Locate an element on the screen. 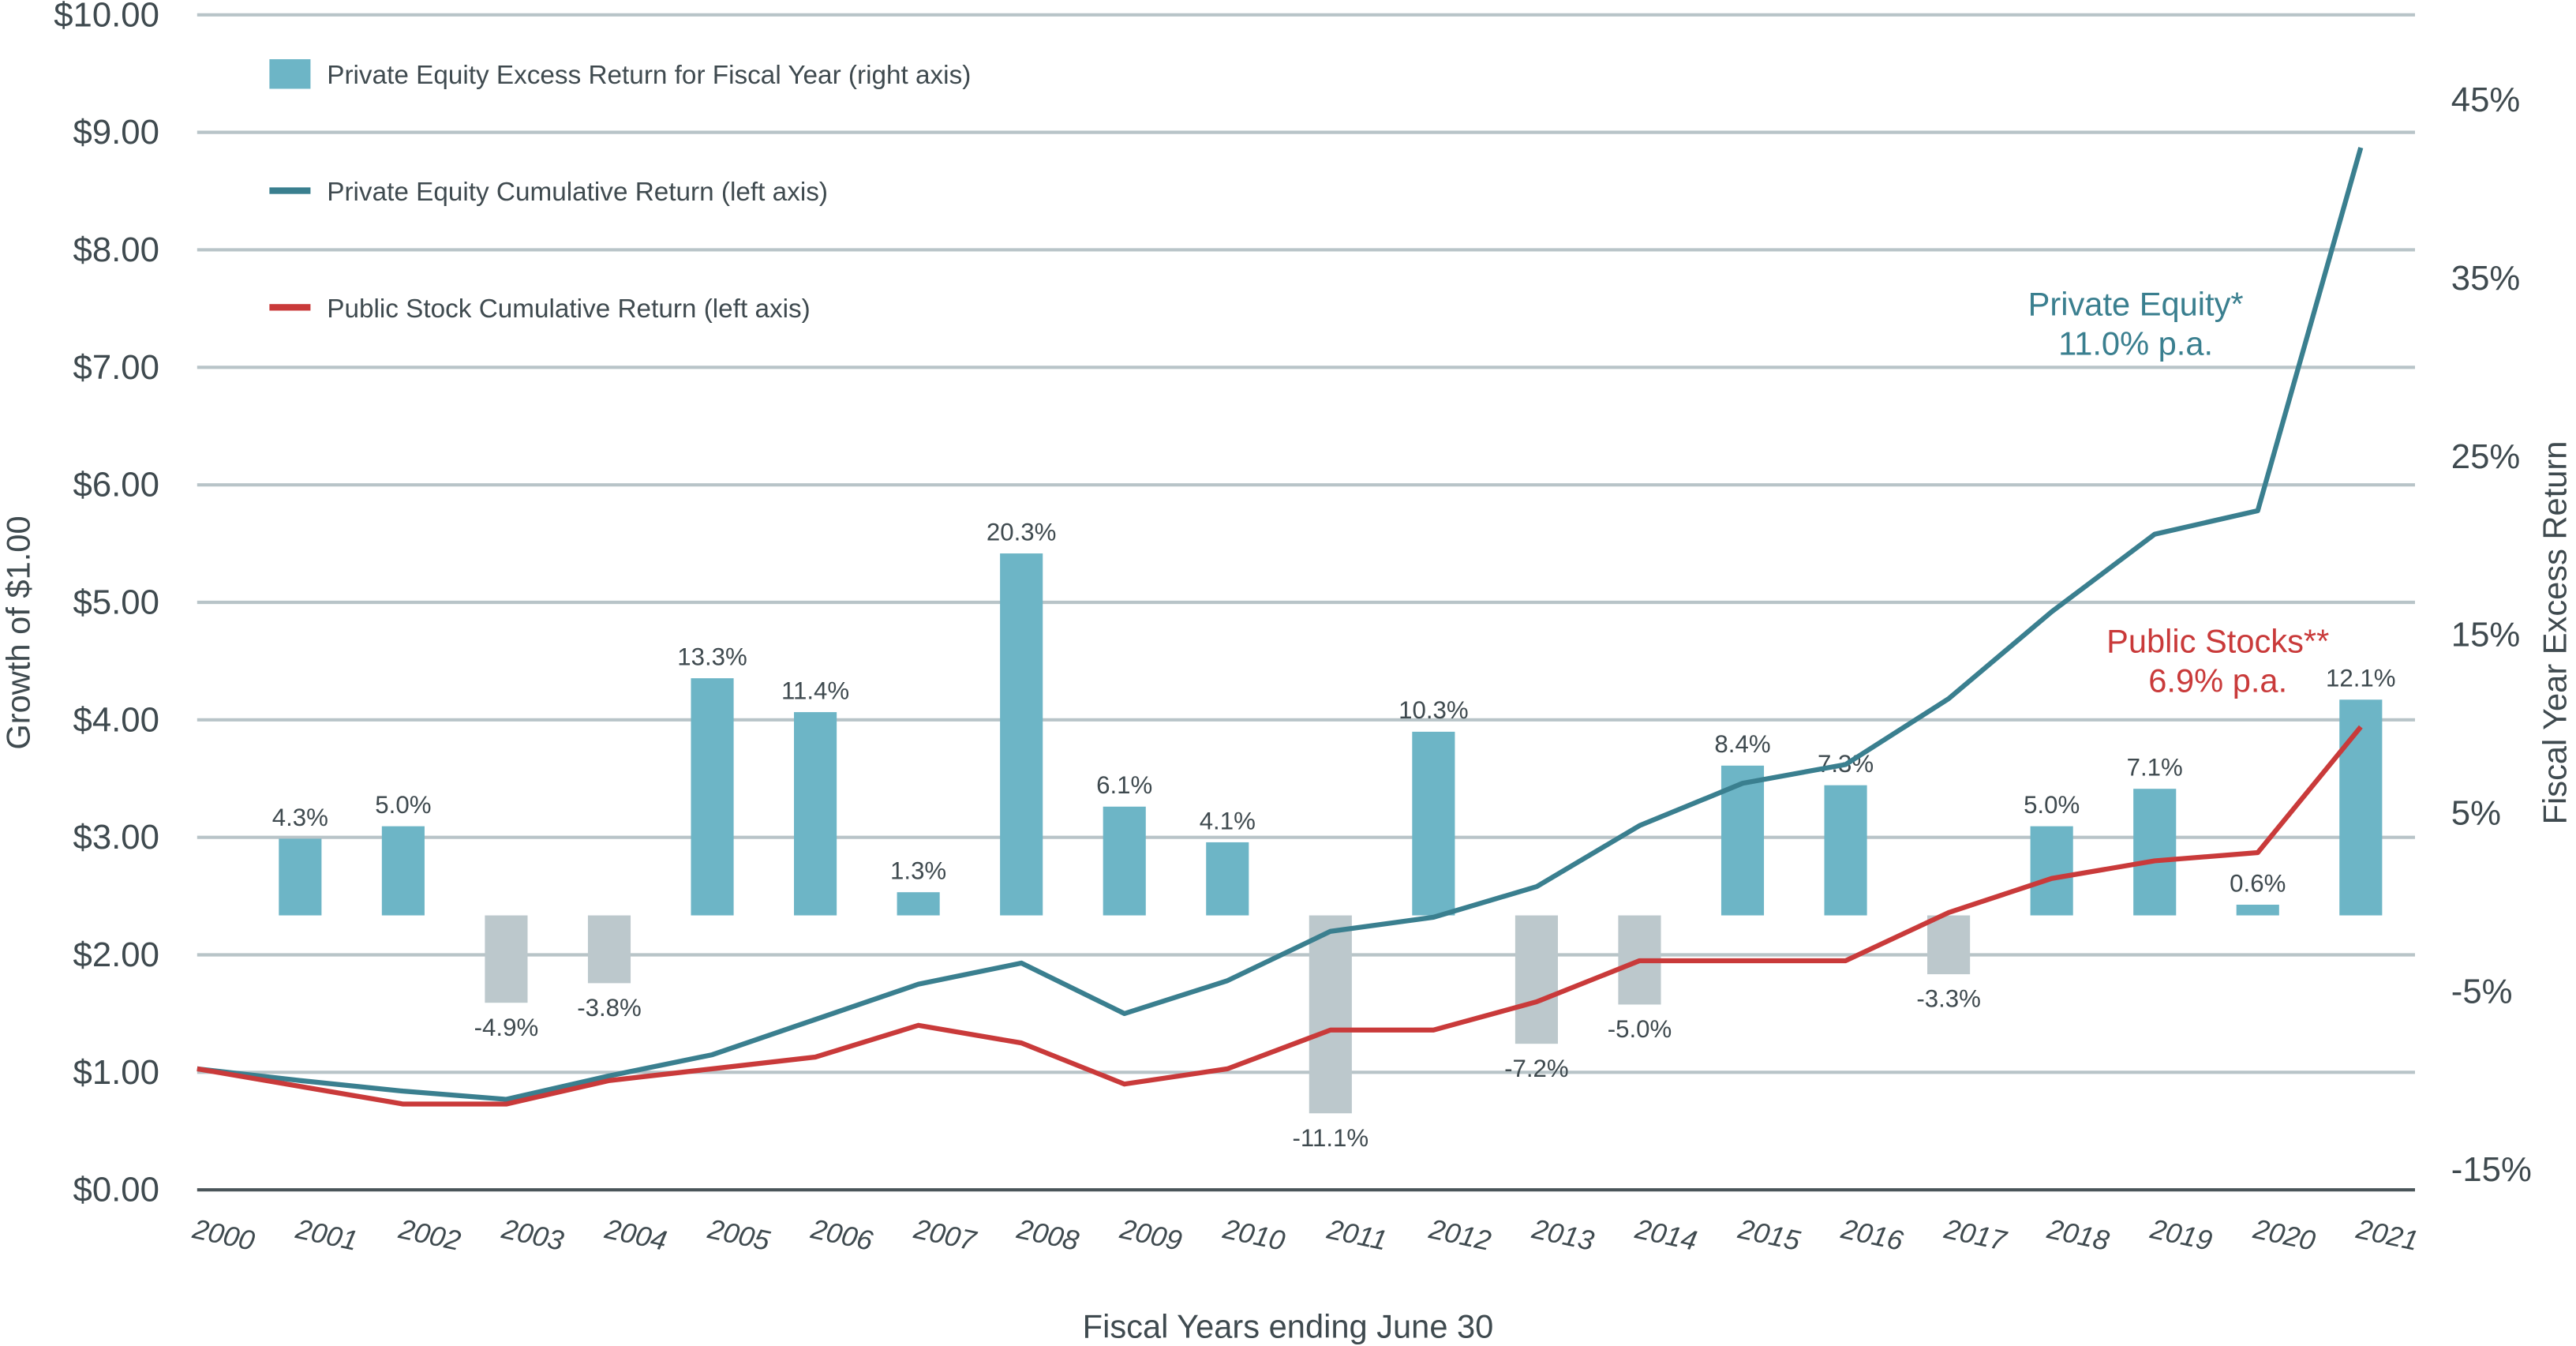 The width and height of the screenshot is (2576, 1346). left-tick-label: $10.00 is located at coordinates (106, 17).